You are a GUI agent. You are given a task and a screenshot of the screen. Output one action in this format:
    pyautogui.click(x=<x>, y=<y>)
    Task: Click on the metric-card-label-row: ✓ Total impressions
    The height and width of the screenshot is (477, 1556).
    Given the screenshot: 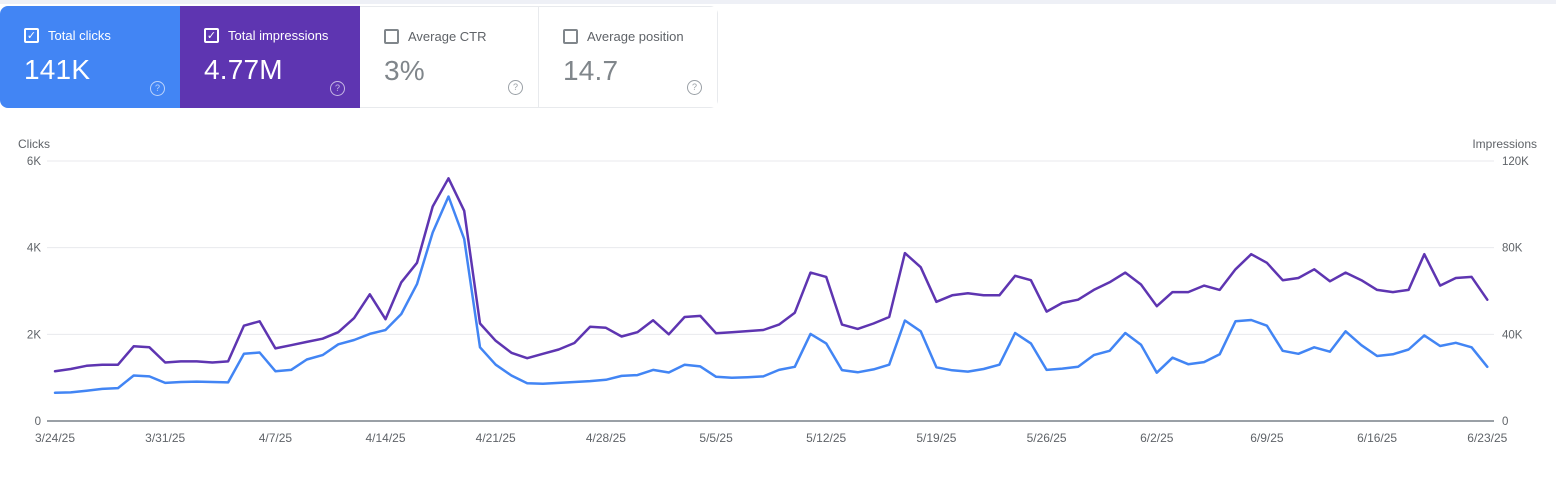 What is the action you would take?
    pyautogui.click(x=282, y=35)
    